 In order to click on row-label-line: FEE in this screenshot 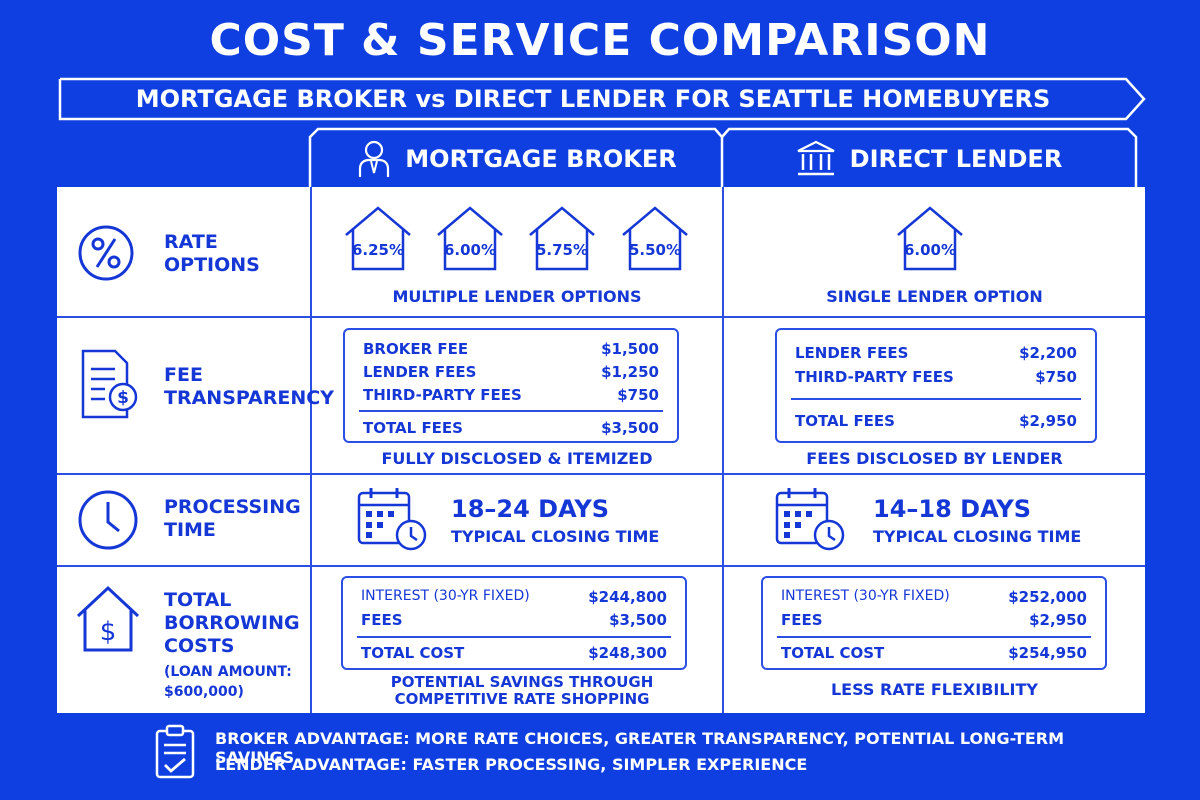, I will do `click(183, 375)`.